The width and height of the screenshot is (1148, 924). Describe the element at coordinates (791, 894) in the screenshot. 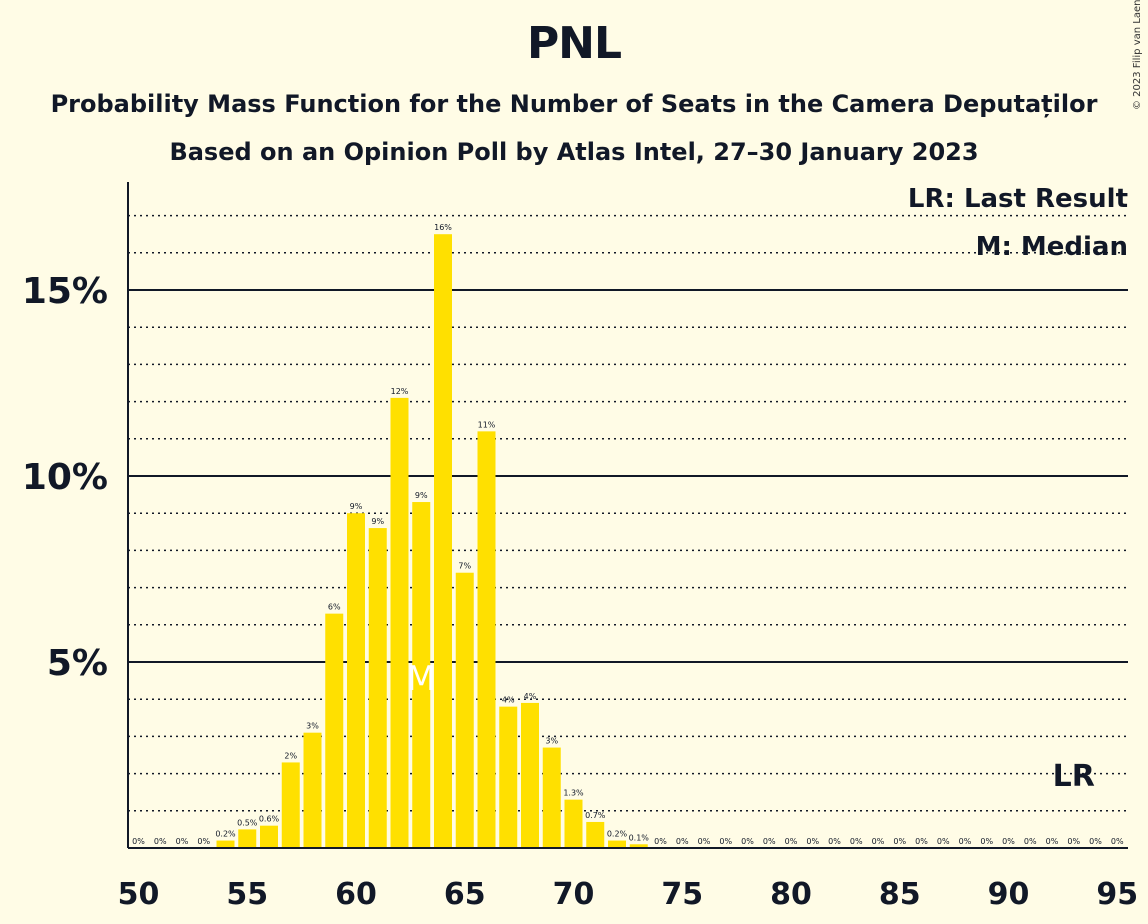

I see `x-tick-label-80: 80` at that location.